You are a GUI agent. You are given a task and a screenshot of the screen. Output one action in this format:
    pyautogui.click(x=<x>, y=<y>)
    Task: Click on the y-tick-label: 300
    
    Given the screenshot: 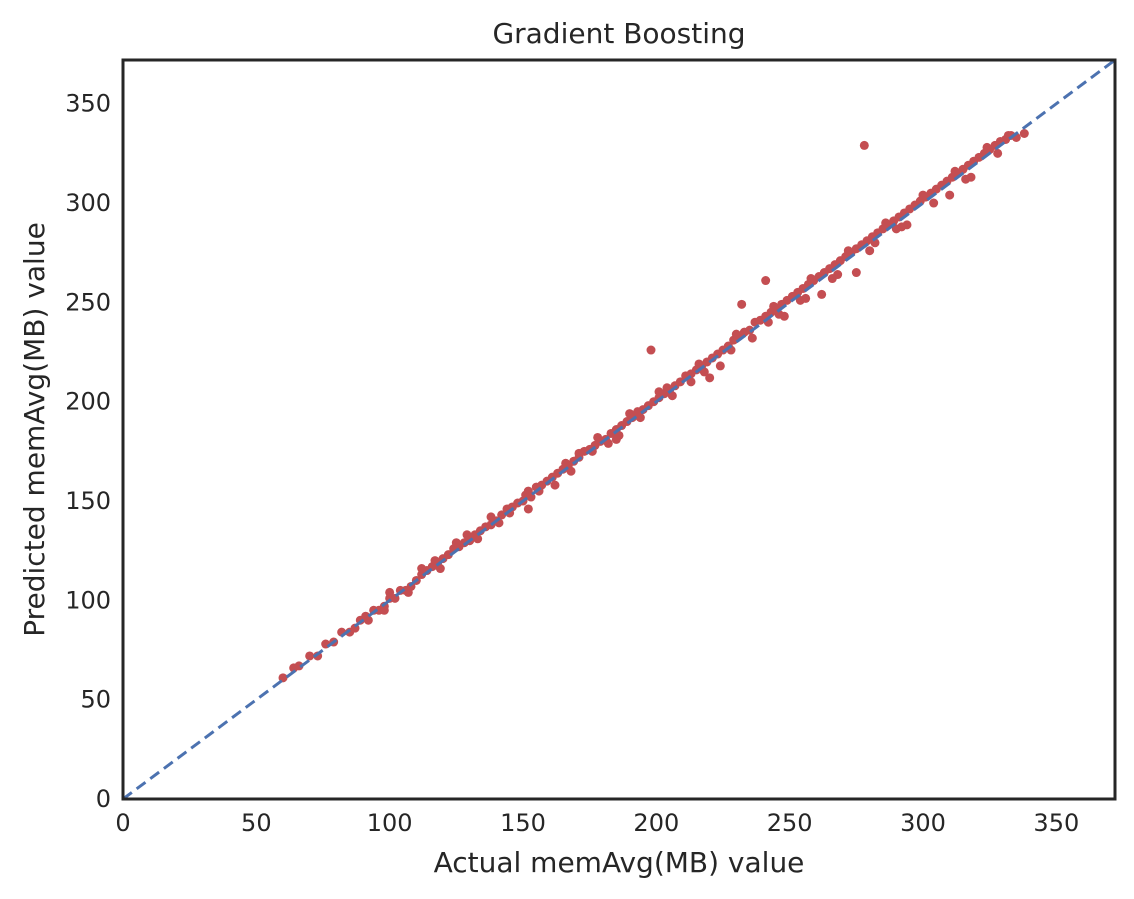 What is the action you would take?
    pyautogui.click(x=88, y=203)
    